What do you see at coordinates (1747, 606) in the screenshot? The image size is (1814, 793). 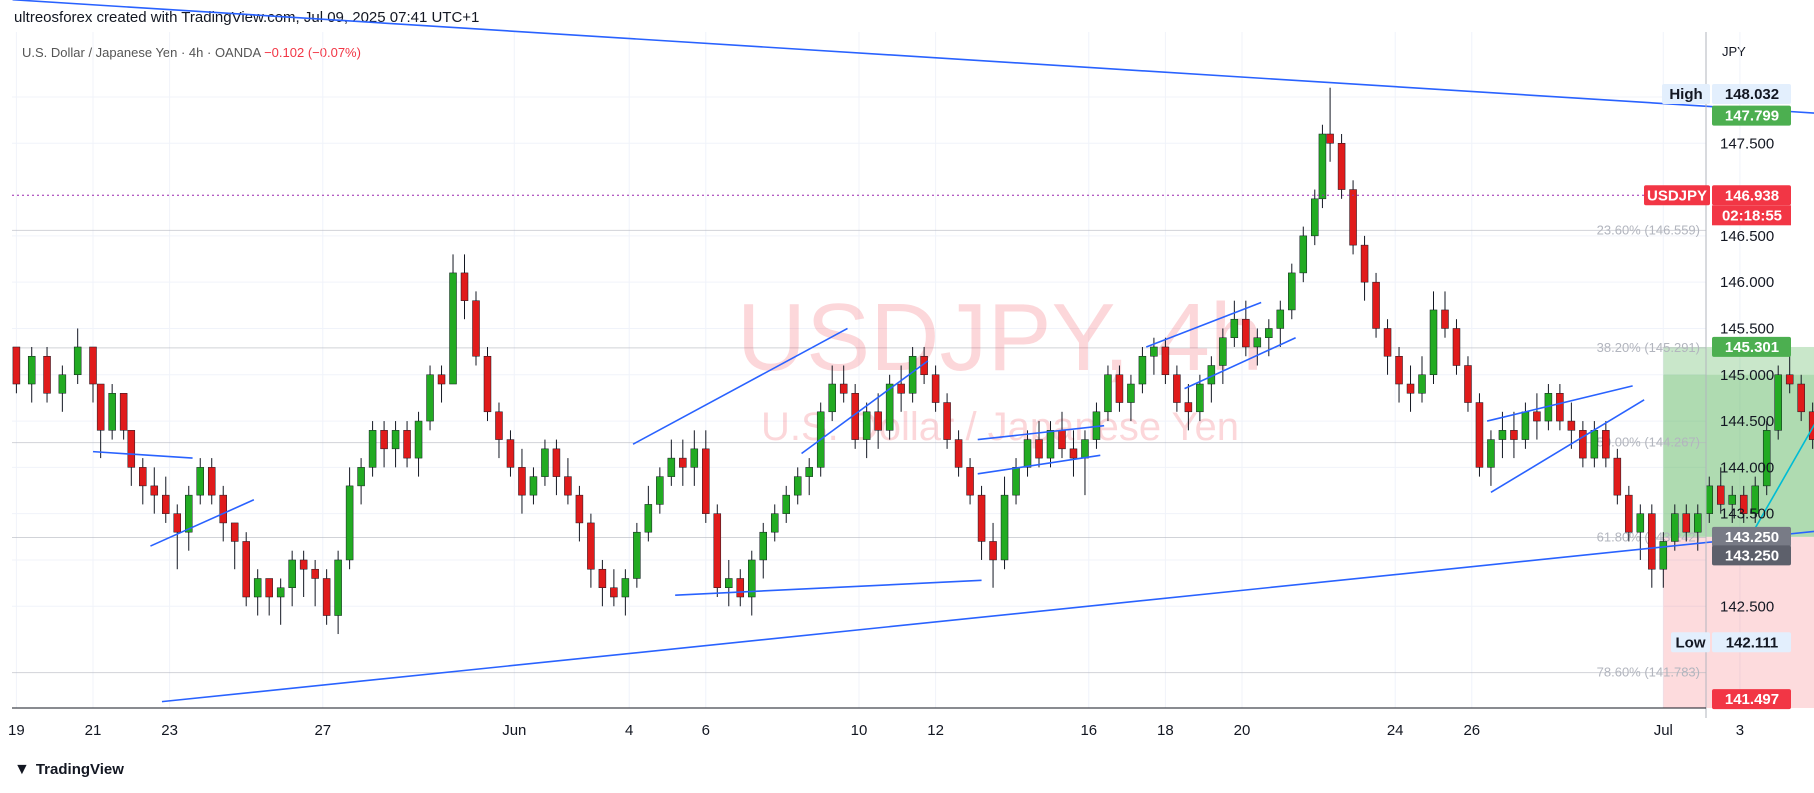 I see `y-tick-label: 142.500` at bounding box center [1747, 606].